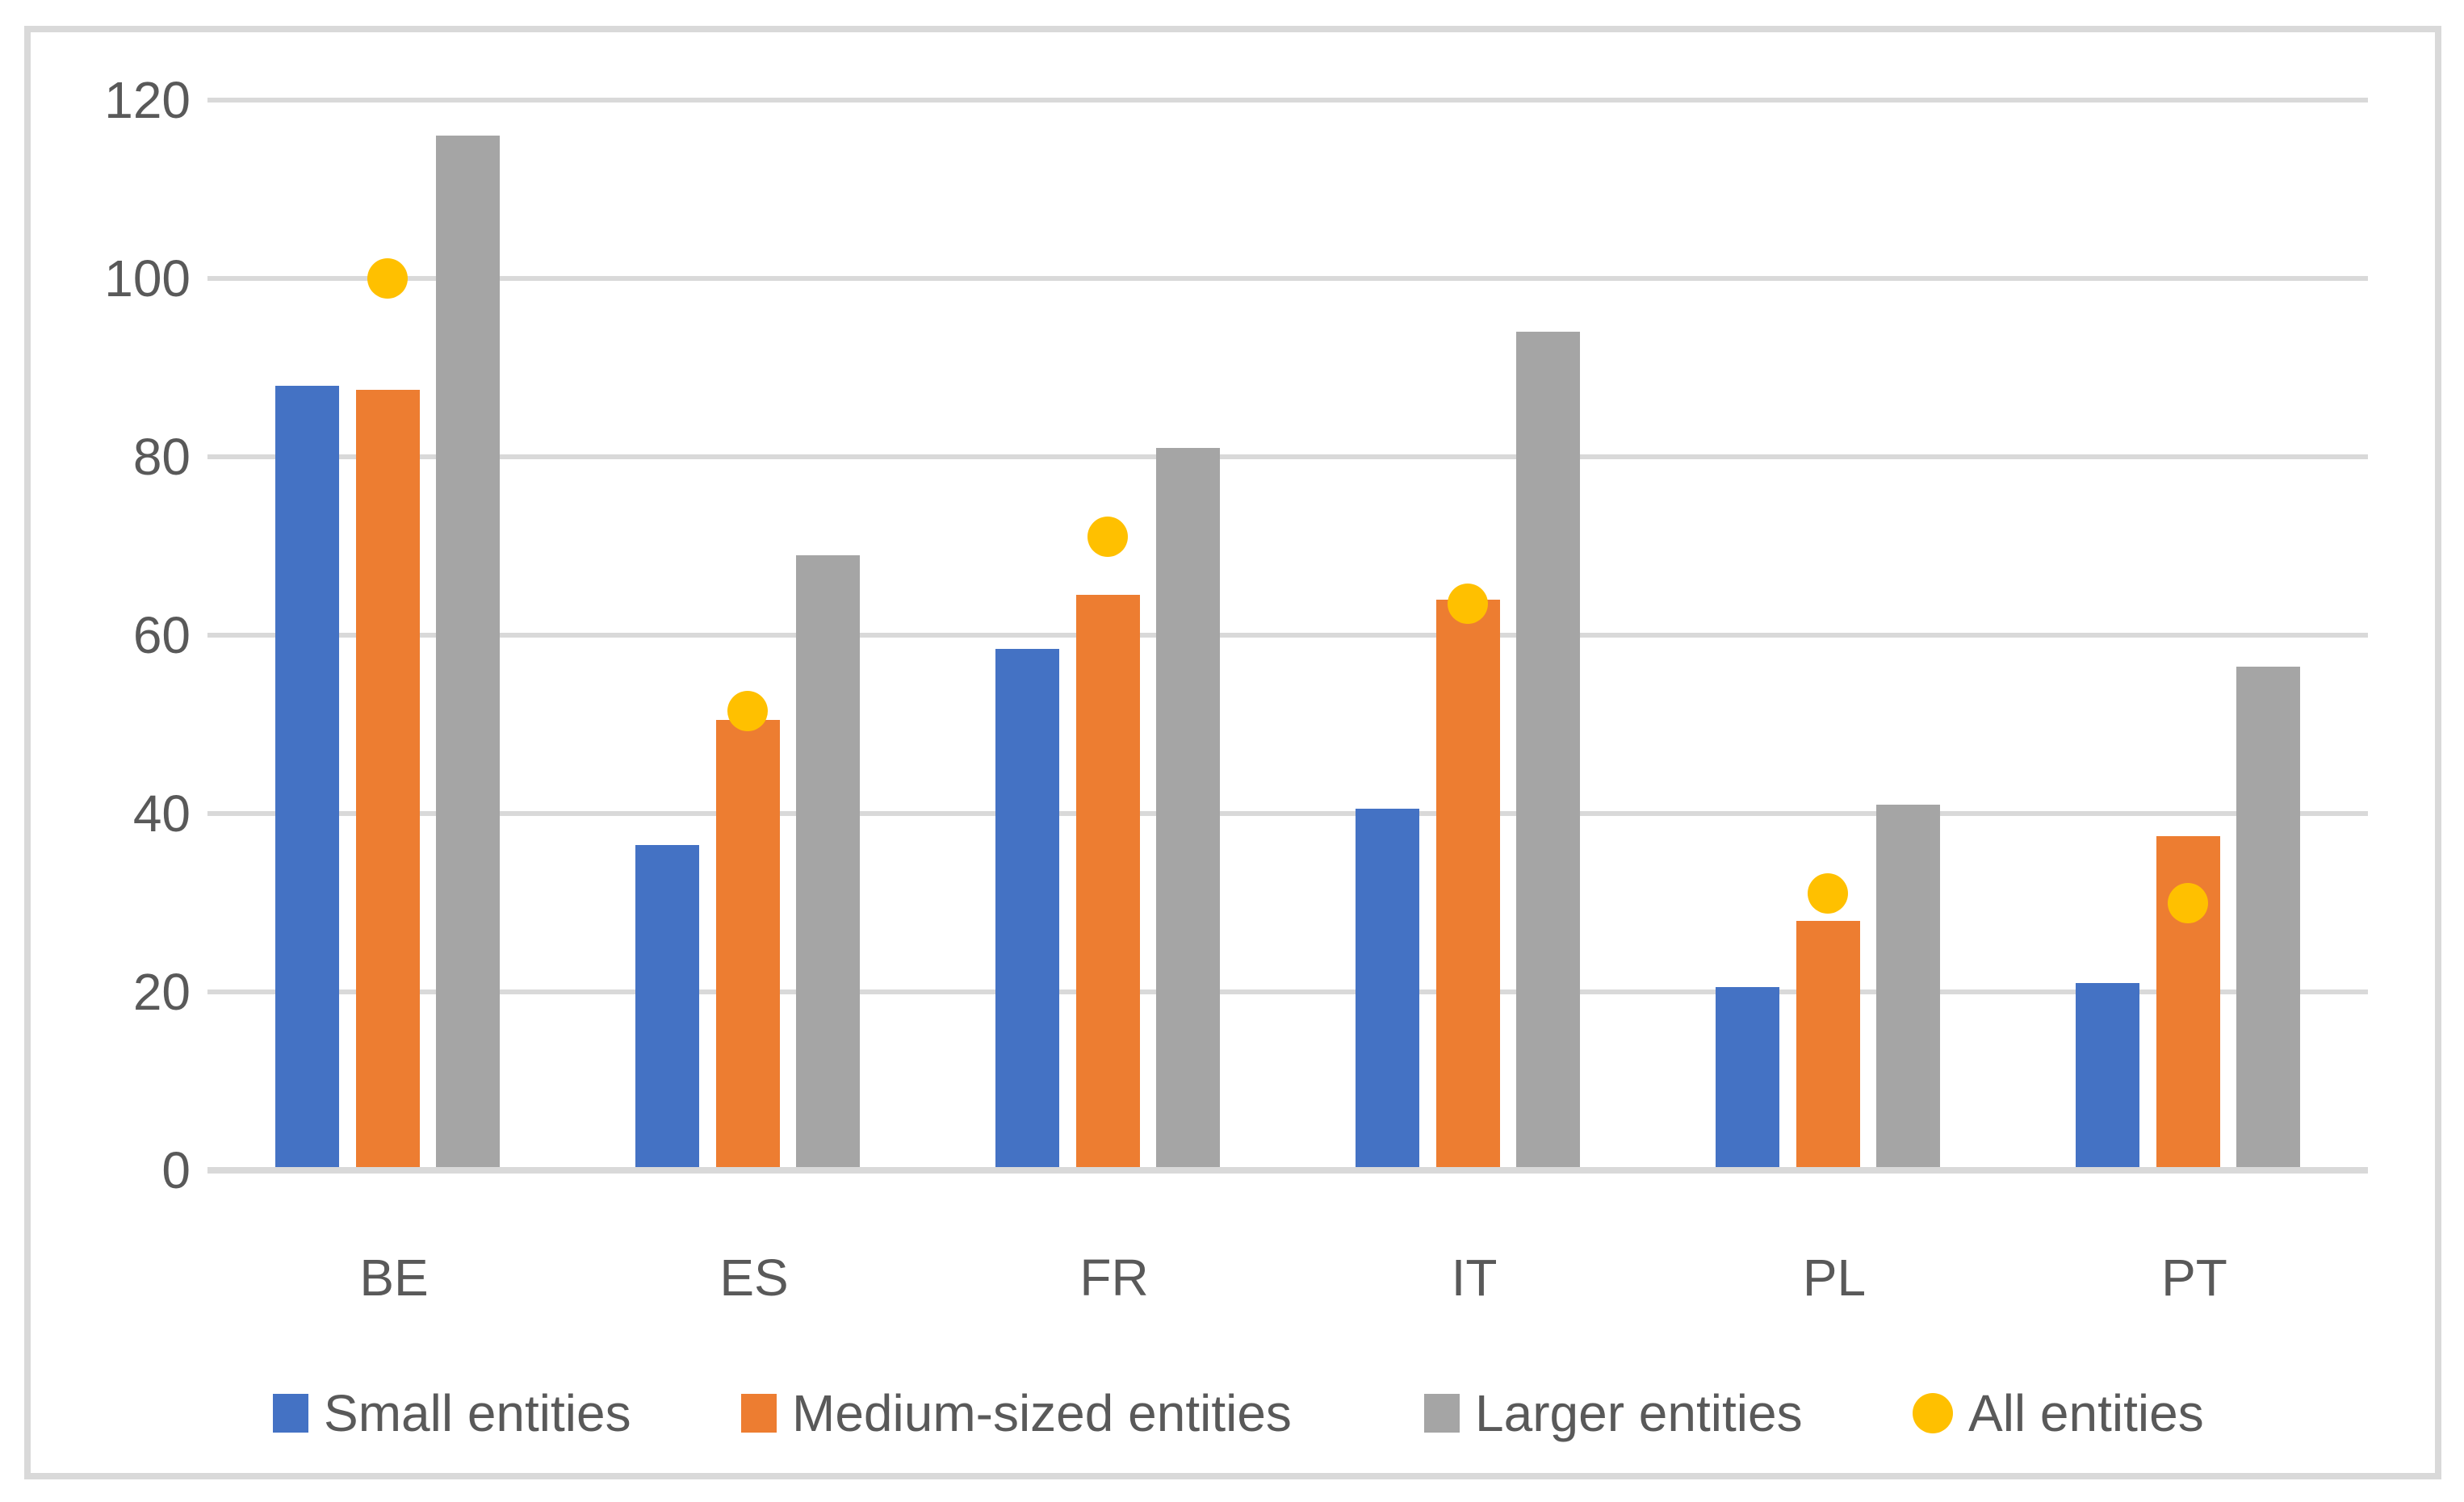  What do you see at coordinates (161, 992) in the screenshot?
I see `y-tick-label-20: 20` at bounding box center [161, 992].